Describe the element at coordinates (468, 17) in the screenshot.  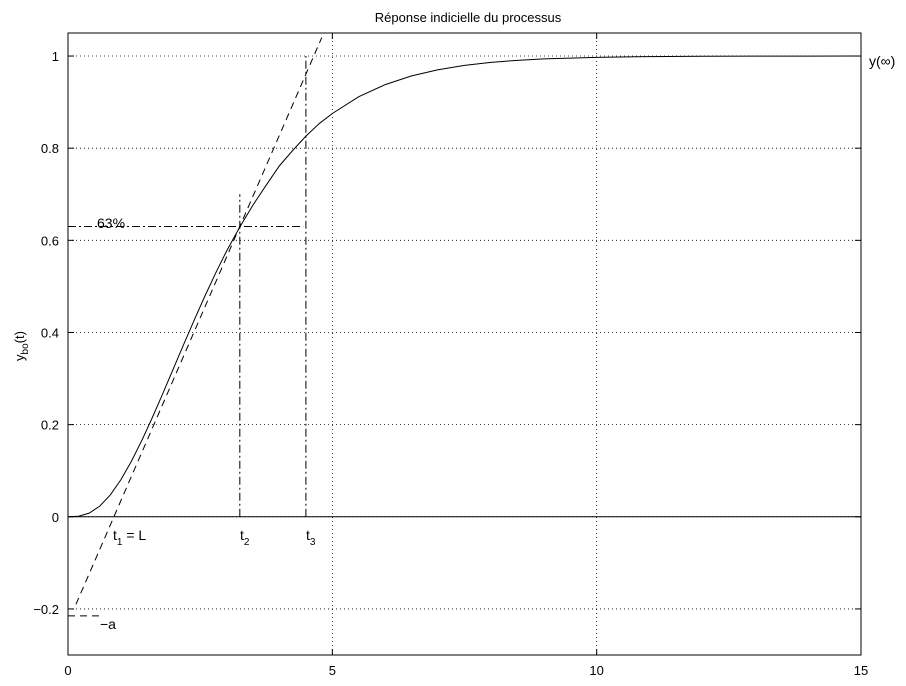
I see `chart-title: Réponse indicielle du processus` at that location.